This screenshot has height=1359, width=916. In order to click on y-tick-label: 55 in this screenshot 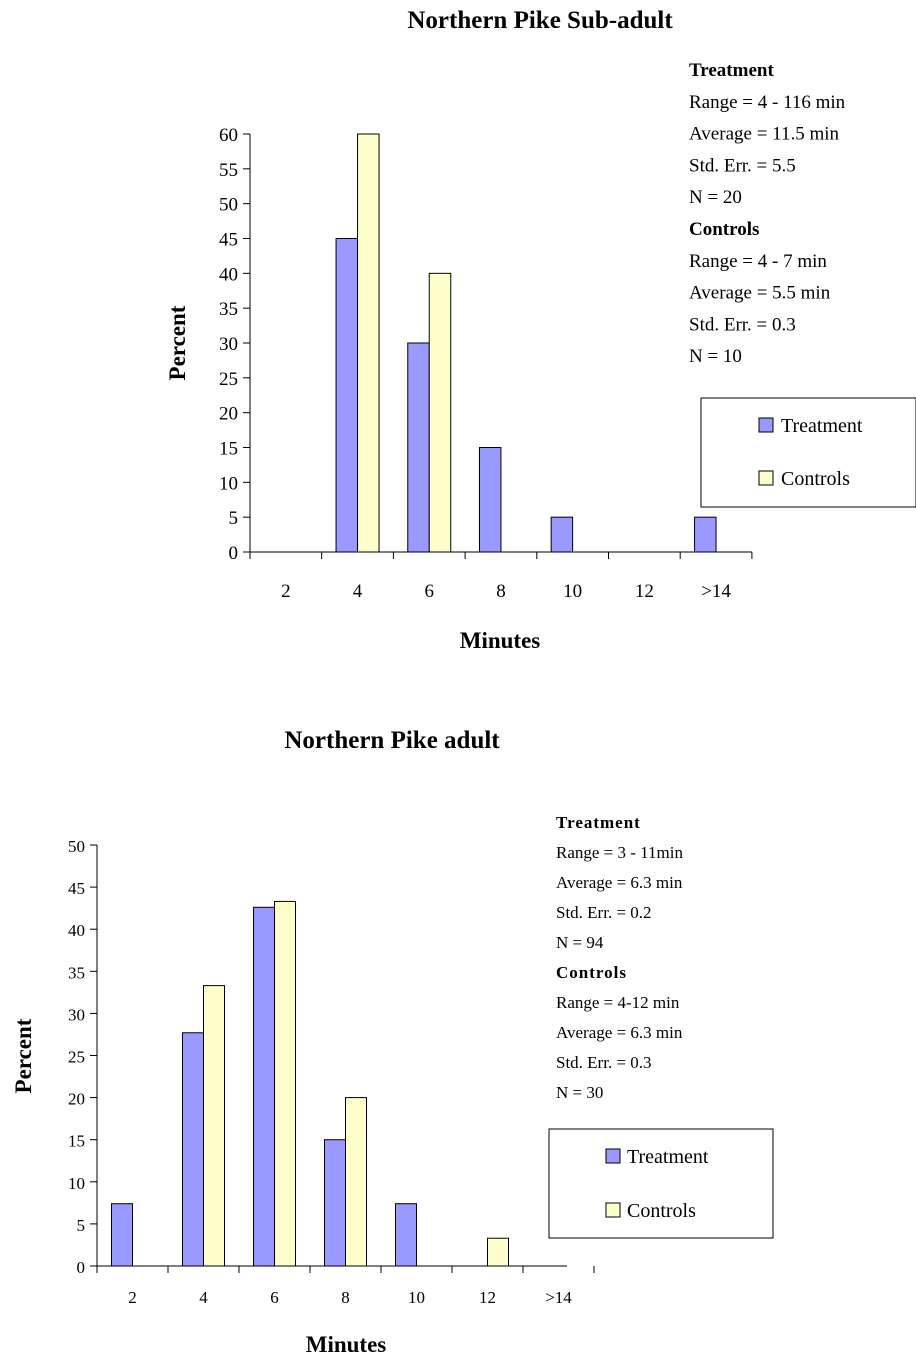, I will do `click(228, 170)`.